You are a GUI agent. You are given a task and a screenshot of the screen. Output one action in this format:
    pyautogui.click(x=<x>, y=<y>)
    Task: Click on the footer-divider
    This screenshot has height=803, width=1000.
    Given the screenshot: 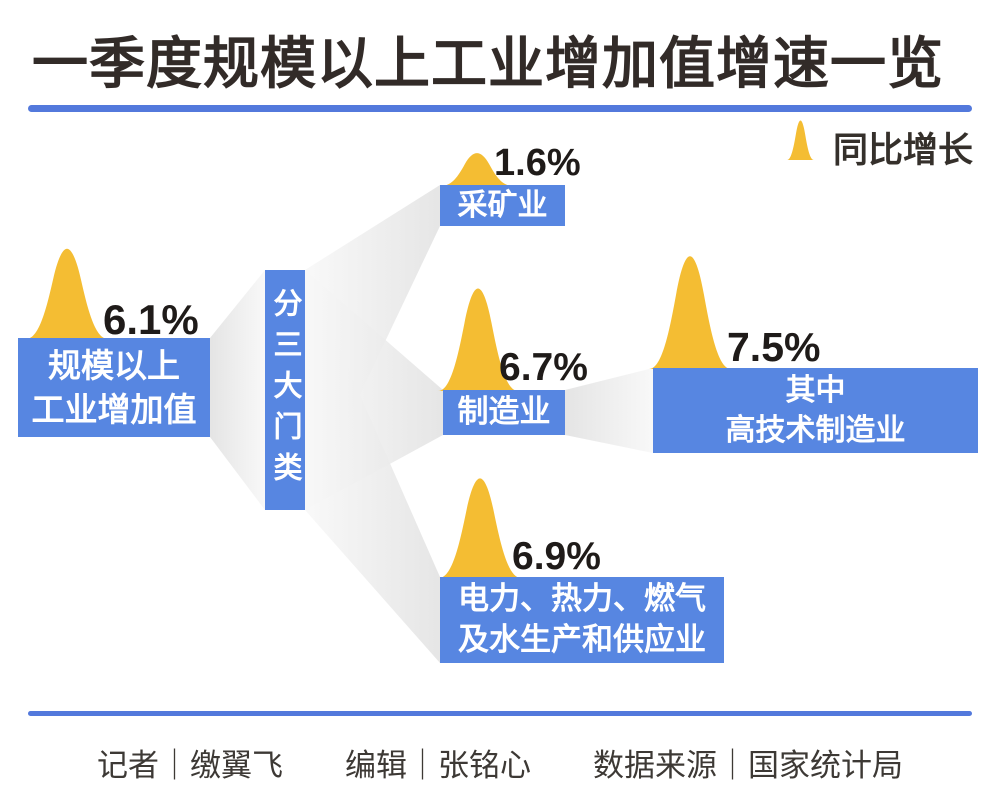 What is the action you would take?
    pyautogui.click(x=500, y=713)
    